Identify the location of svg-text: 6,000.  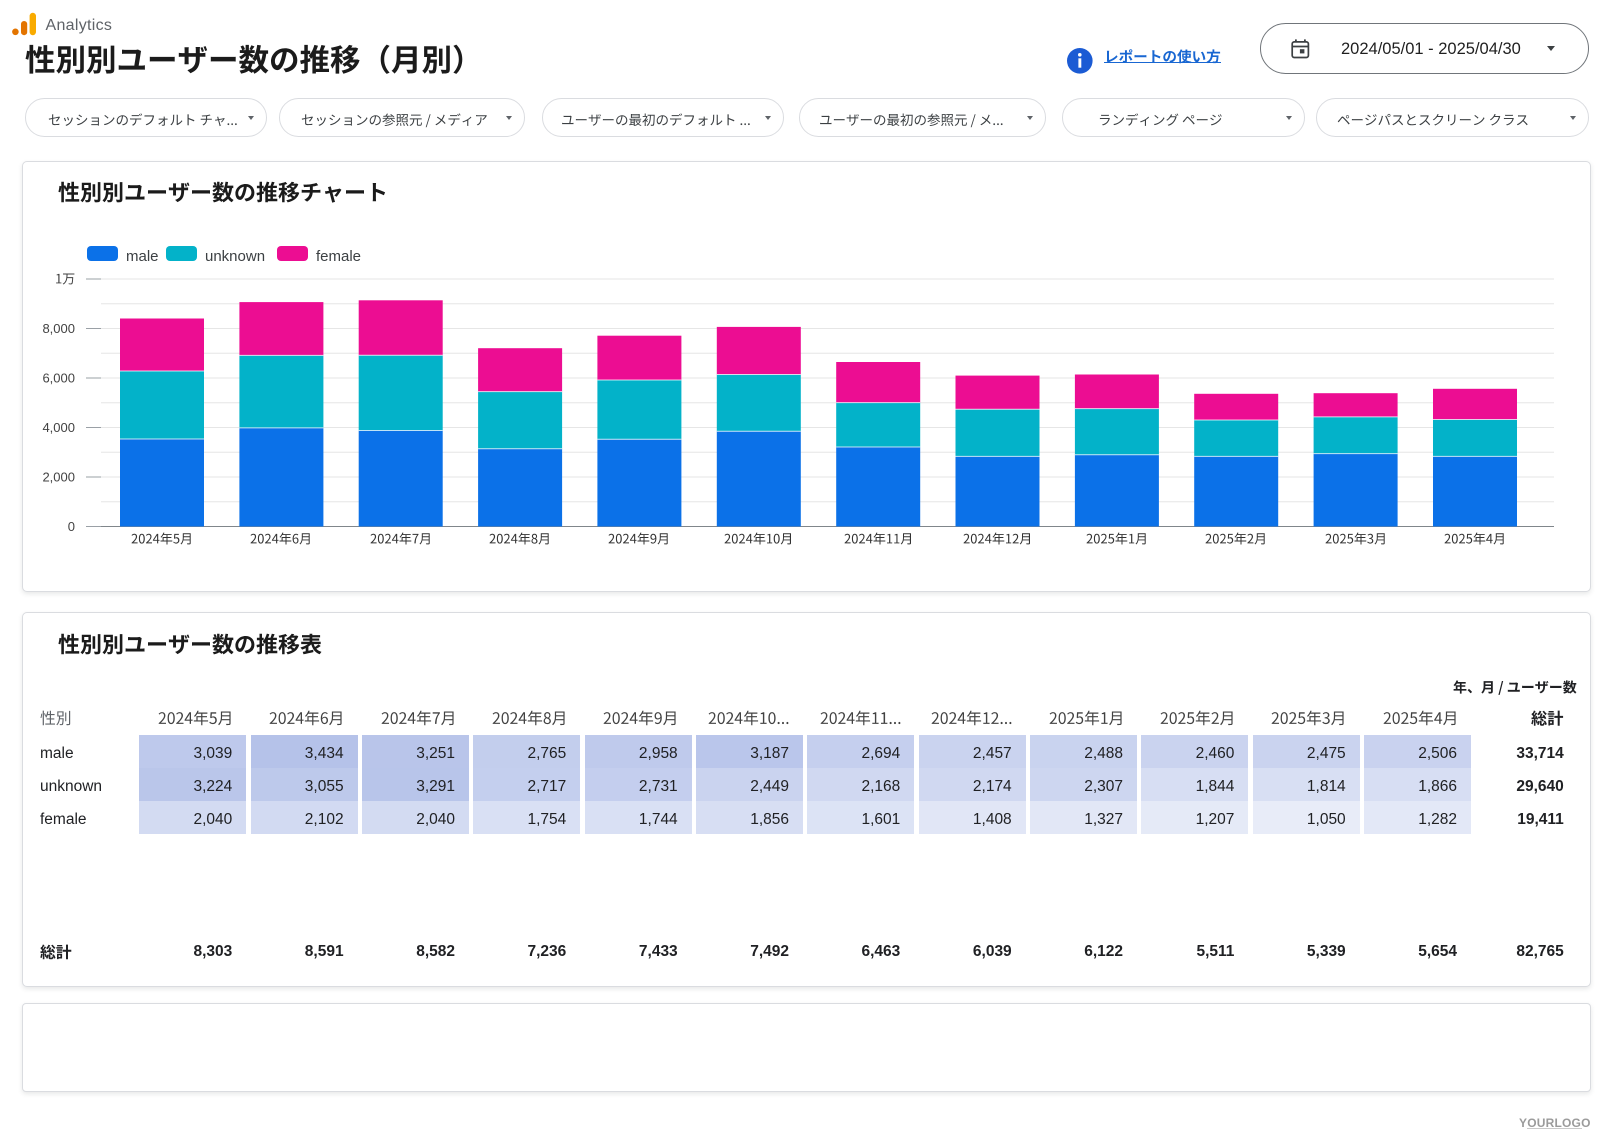
(58, 378).